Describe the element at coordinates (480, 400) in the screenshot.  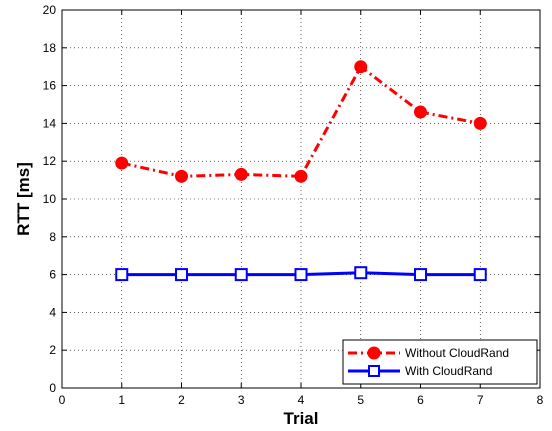
I see `x-tick-label: 7` at that location.